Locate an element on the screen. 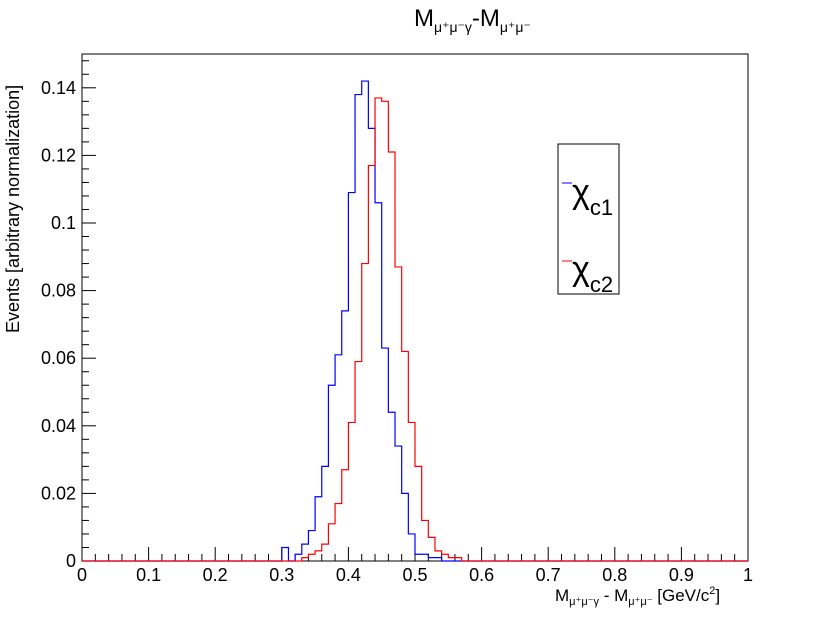  x-tick-label: 0.9 is located at coordinates (681, 575).